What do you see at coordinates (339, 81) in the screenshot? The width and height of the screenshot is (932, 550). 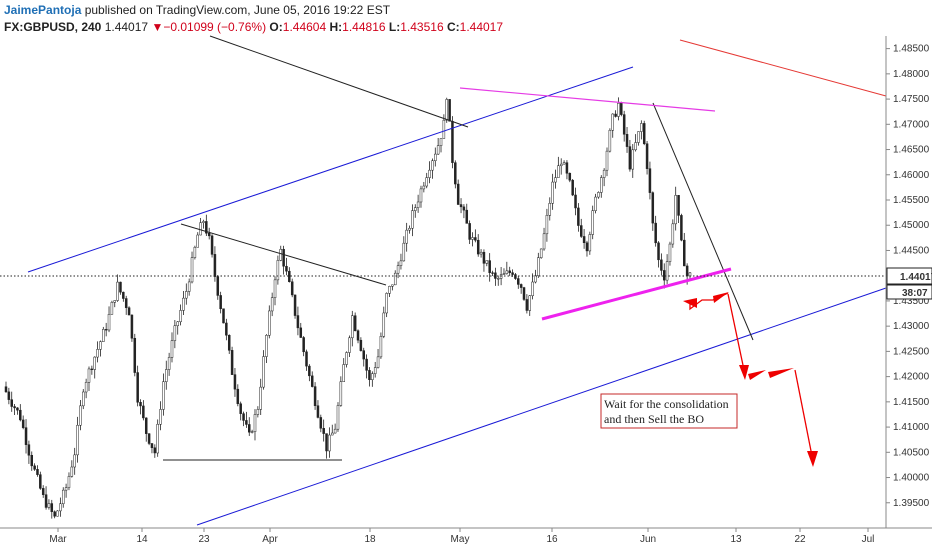 I see `trendline-top-left` at bounding box center [339, 81].